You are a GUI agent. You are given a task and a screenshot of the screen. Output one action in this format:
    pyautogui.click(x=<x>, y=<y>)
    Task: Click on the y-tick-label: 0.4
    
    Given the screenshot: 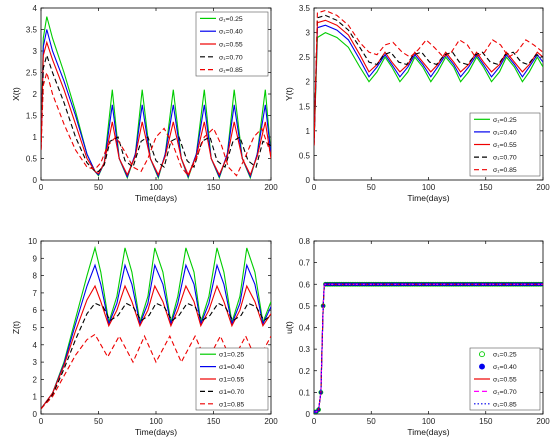 What is the action you would take?
    pyautogui.click(x=305, y=328)
    